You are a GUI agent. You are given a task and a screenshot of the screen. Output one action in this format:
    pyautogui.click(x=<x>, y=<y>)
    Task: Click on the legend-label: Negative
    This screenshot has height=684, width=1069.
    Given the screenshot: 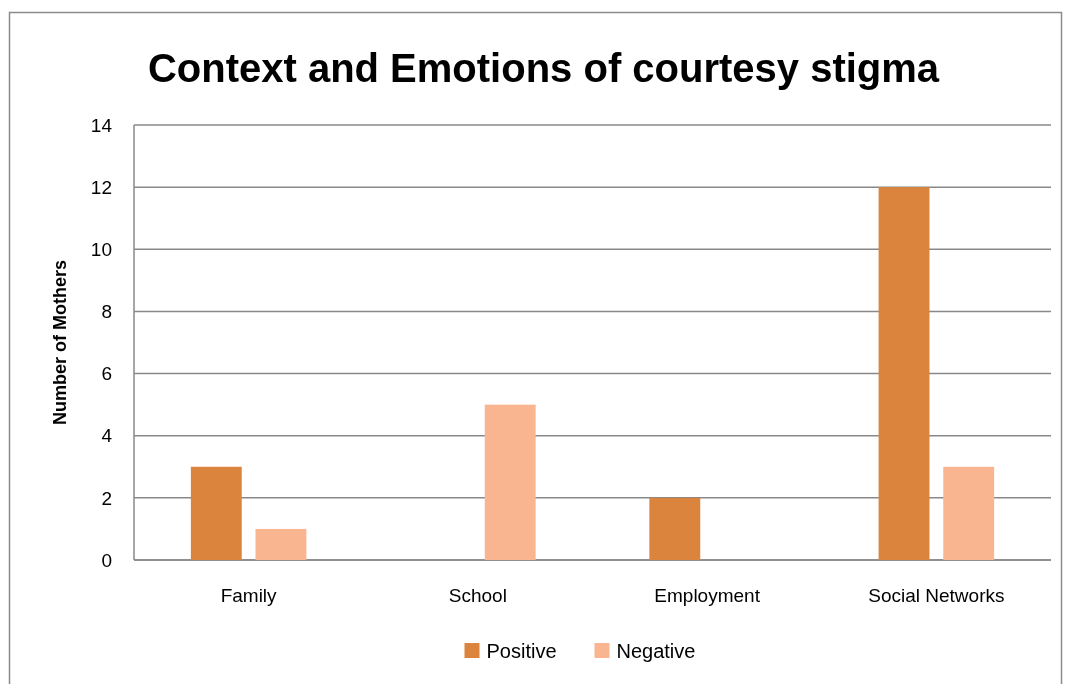 What is the action you would take?
    pyautogui.click(x=656, y=651)
    